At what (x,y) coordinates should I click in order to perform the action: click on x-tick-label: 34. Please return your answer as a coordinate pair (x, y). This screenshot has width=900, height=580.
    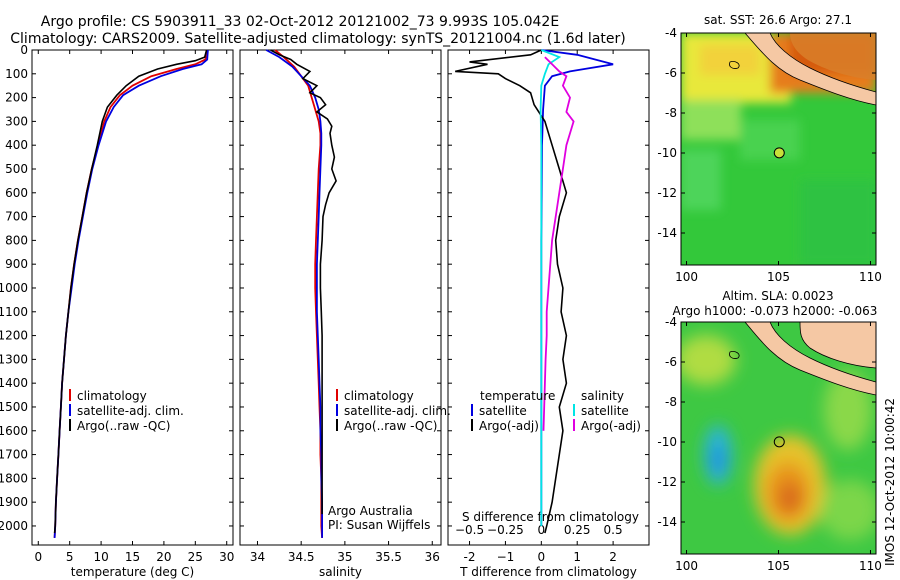
    Looking at the image, I should click on (257, 557).